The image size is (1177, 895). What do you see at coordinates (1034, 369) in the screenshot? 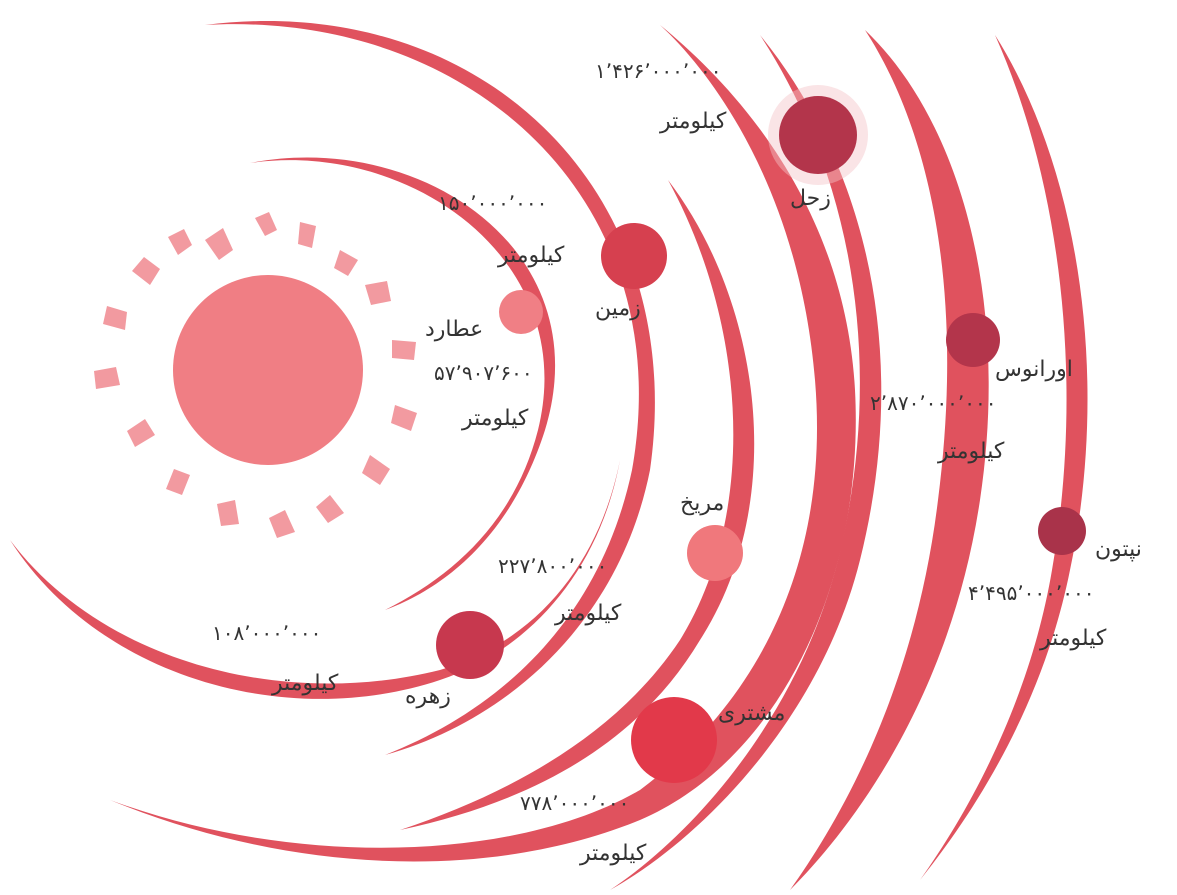
I see `uranus-name: اورانوس` at bounding box center [1034, 369].